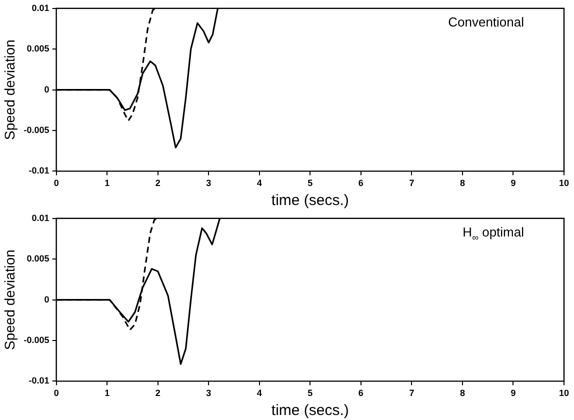  What do you see at coordinates (486, 22) in the screenshot?
I see `annotation: Conventional` at bounding box center [486, 22].